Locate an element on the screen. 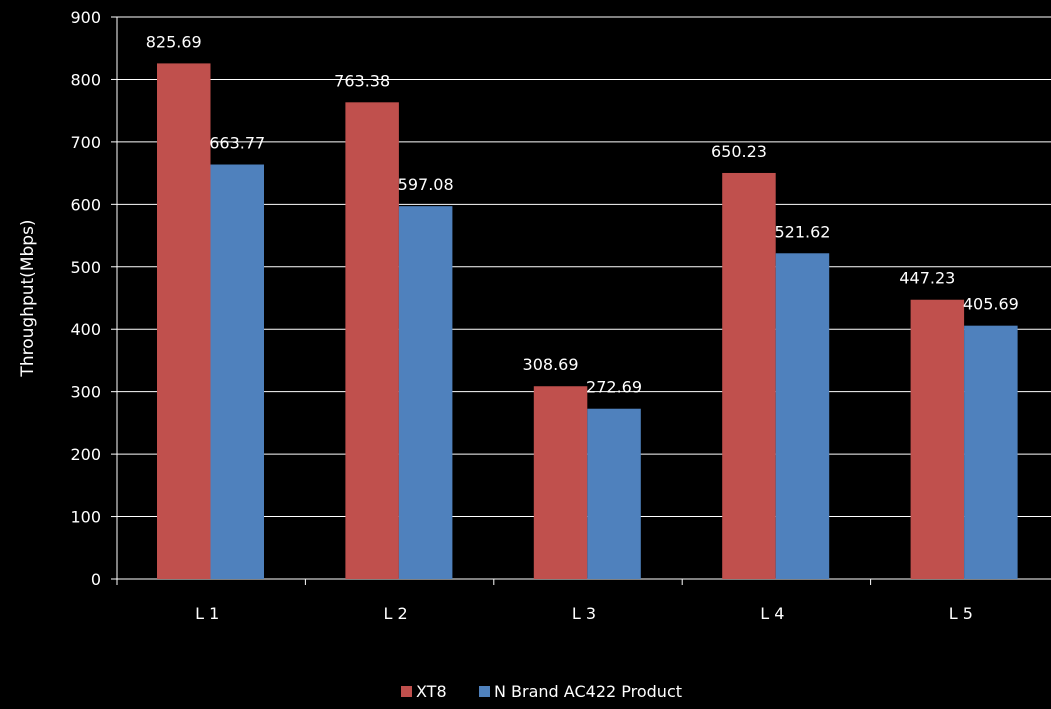 The image size is (1051, 709). data-label: 650.23 is located at coordinates (739, 151).